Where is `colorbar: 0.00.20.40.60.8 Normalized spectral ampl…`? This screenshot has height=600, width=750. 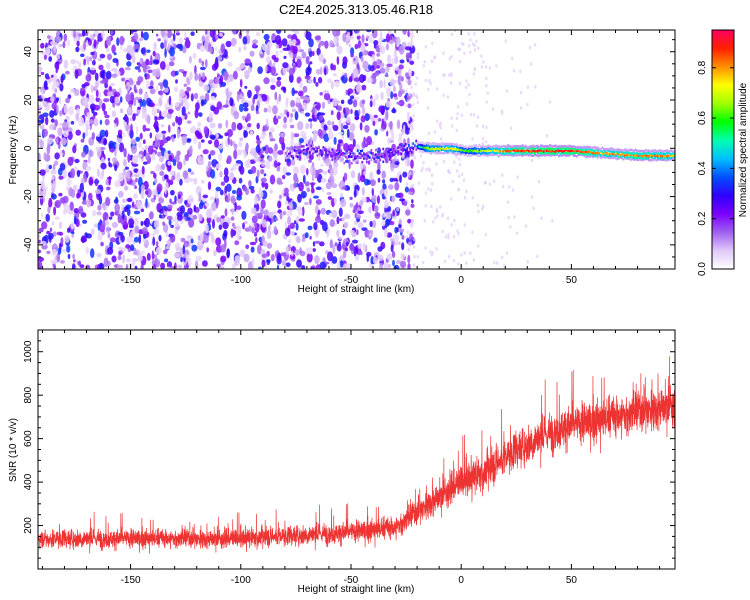 colorbar: 0.00.20.40.60.8 Normalized spectral ampl… is located at coordinates (723, 152).